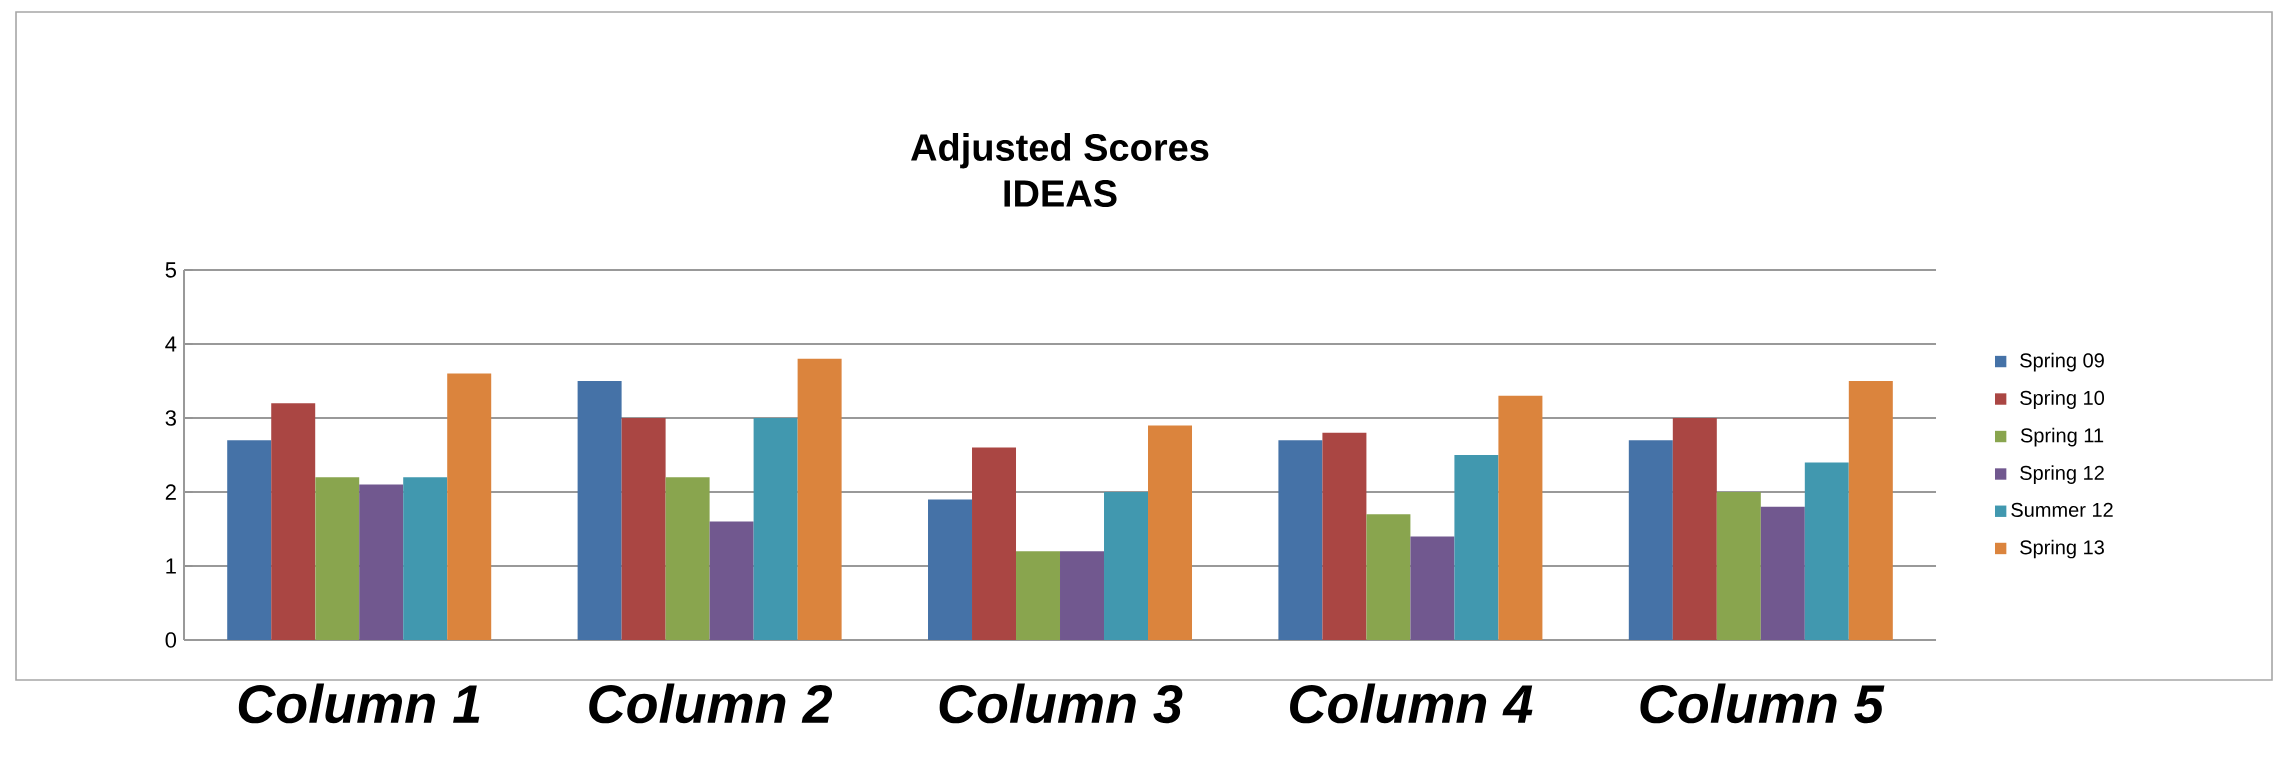 This screenshot has height=768, width=2282. What do you see at coordinates (1762, 703) in the screenshot?
I see `x-tick-label: Column 5` at bounding box center [1762, 703].